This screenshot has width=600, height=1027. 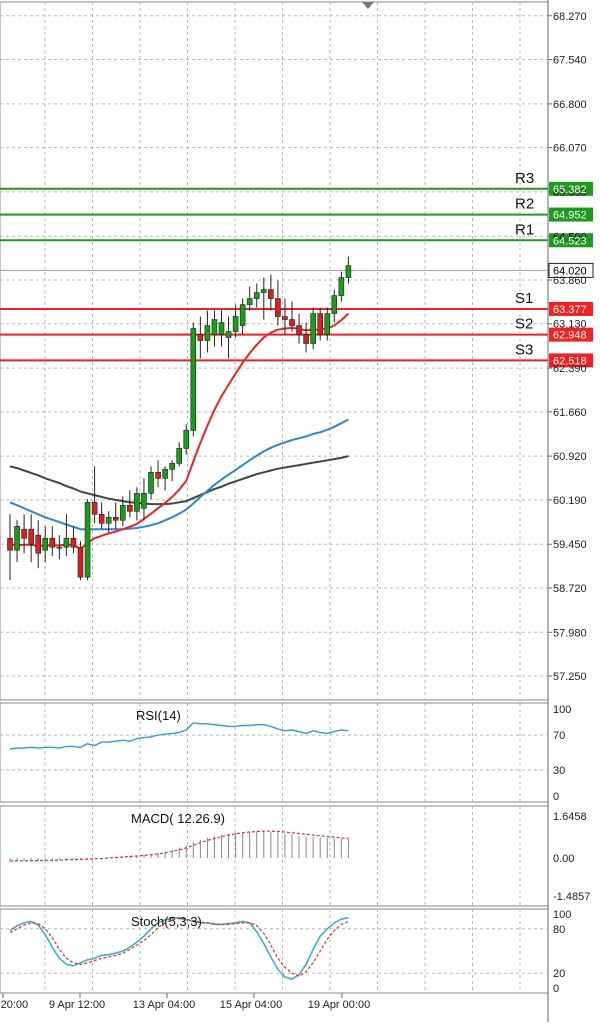 I want to click on rsi-tick-label: 70, so click(x=559, y=736).